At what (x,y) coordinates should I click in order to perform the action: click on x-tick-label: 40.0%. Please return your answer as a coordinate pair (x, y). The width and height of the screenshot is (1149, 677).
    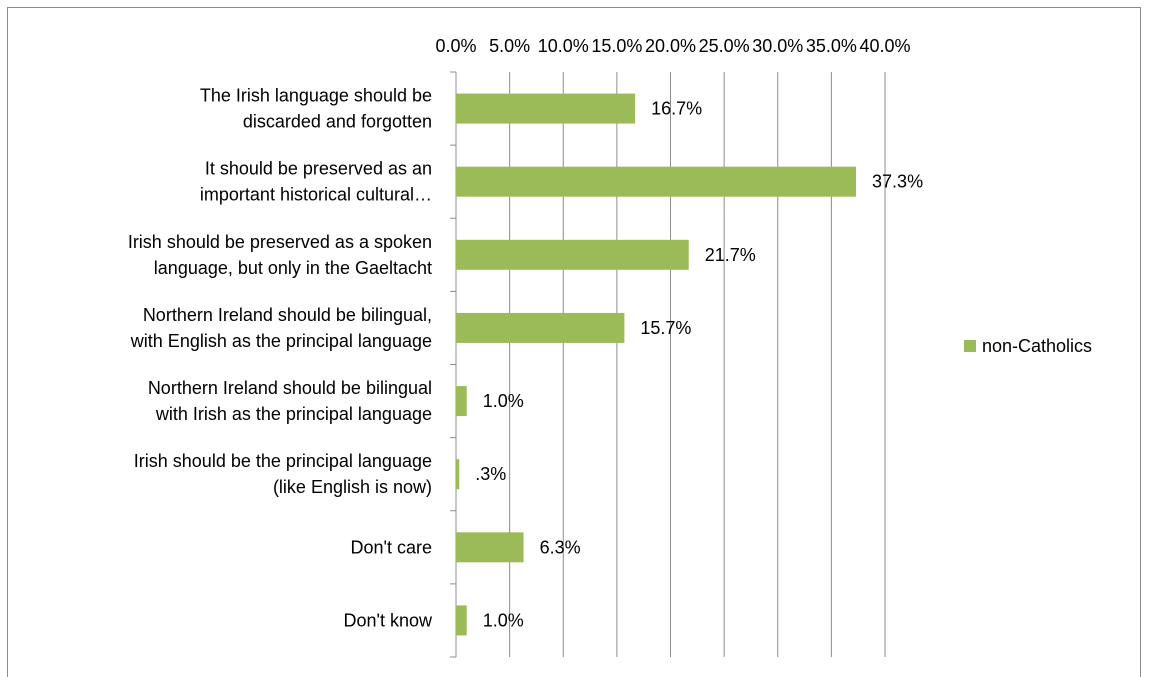
    Looking at the image, I should click on (884, 46).